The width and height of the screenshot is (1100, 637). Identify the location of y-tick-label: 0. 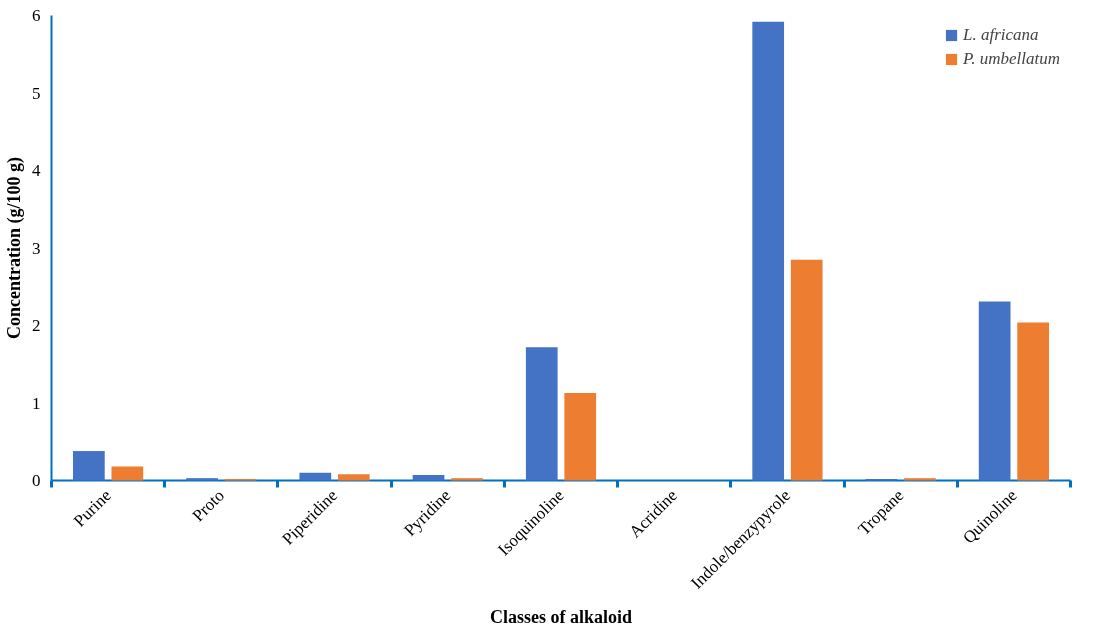
(36, 480).